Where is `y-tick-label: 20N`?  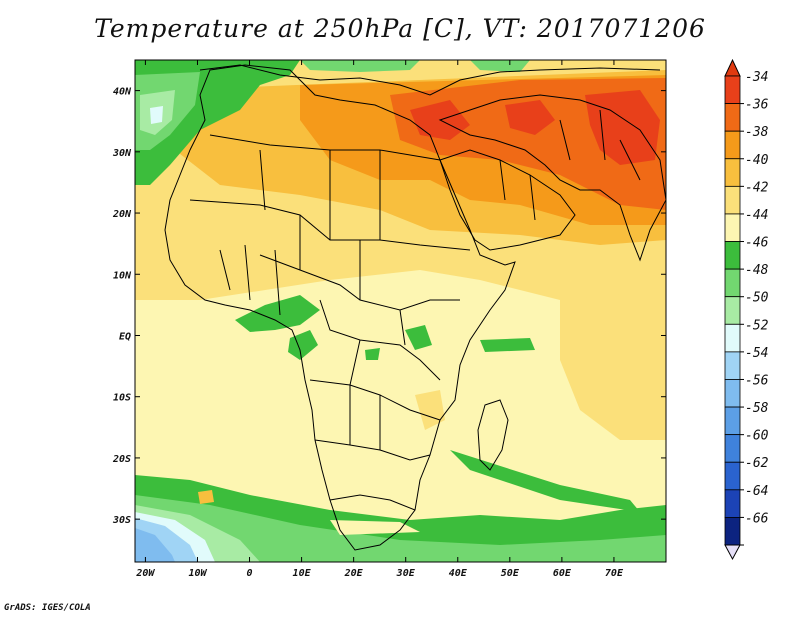 y-tick-label: 20N is located at coordinates (122, 214).